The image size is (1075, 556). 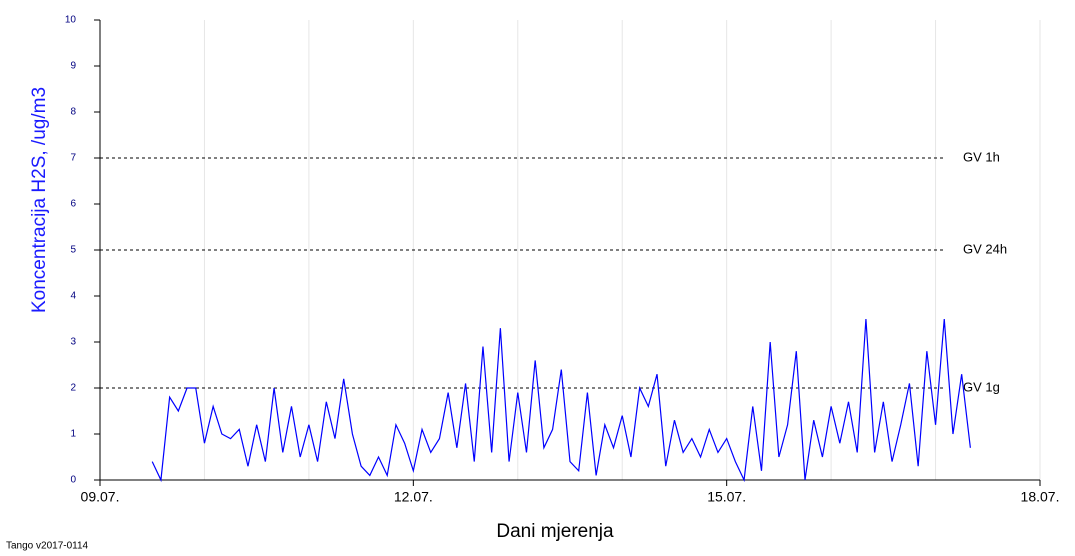 What do you see at coordinates (73, 480) in the screenshot?
I see `y-tick-label: 0` at bounding box center [73, 480].